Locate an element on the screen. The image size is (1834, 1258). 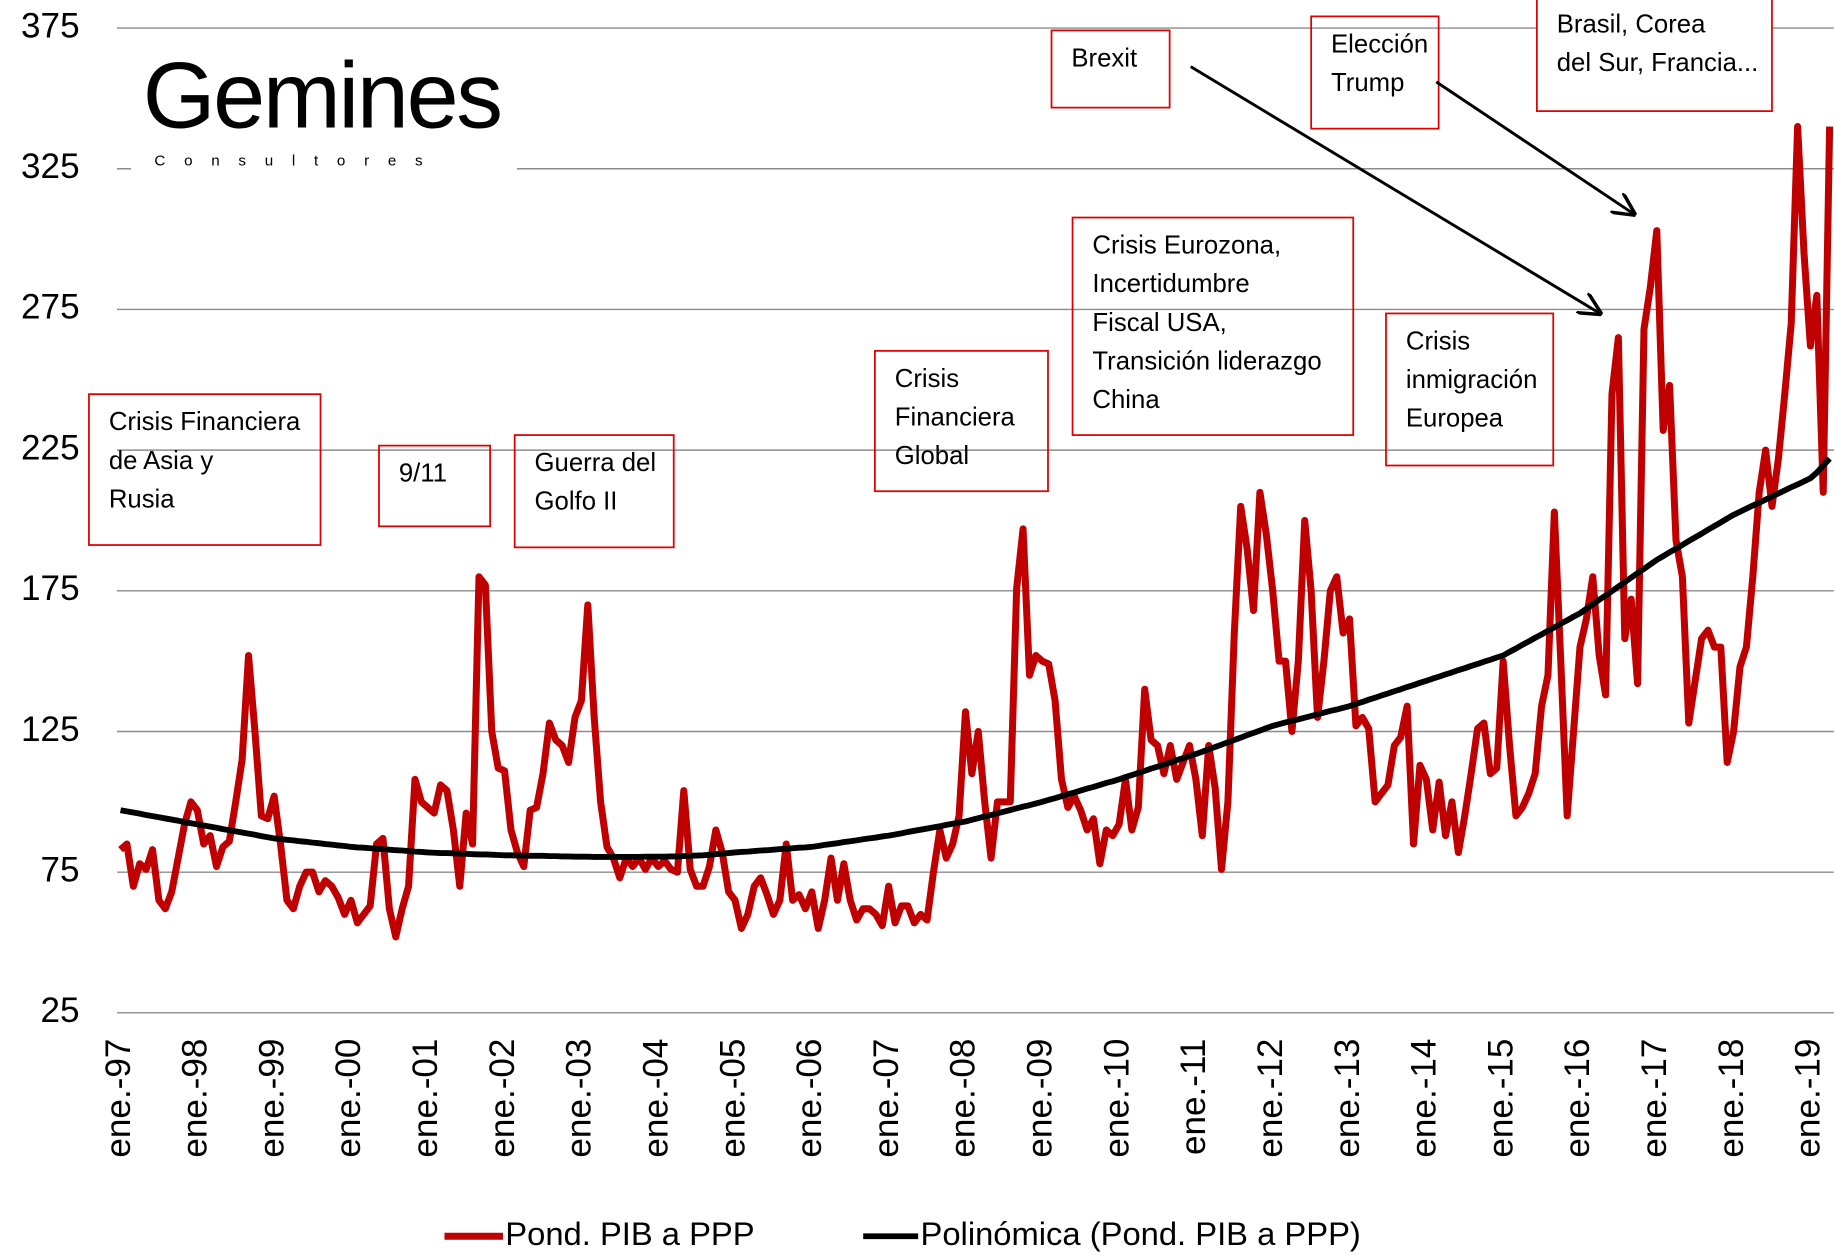
x-tick-label: ene.-12 is located at coordinates (1270, 1098).